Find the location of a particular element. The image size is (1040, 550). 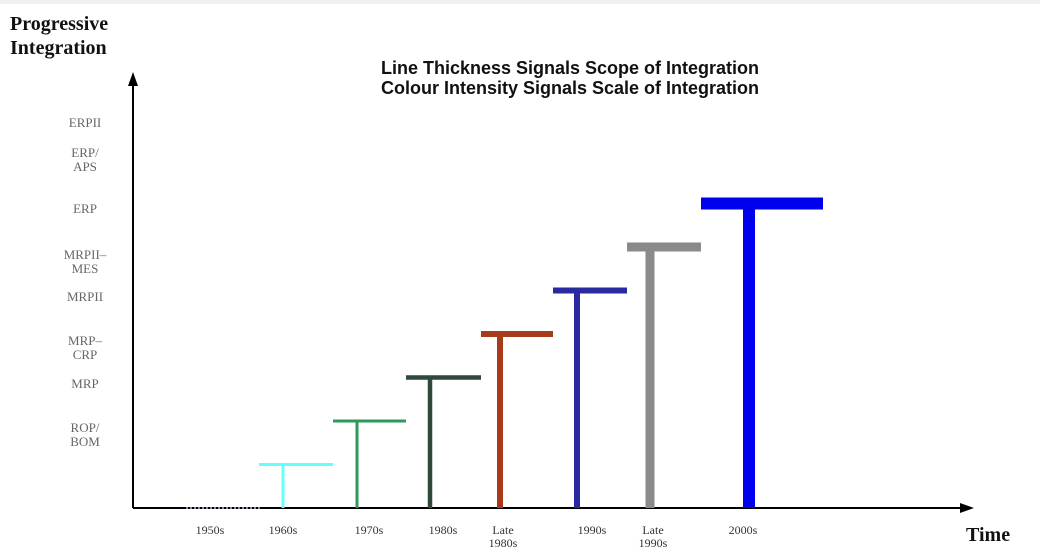

tick-label-1980s: 1980s is located at coordinates (443, 530).